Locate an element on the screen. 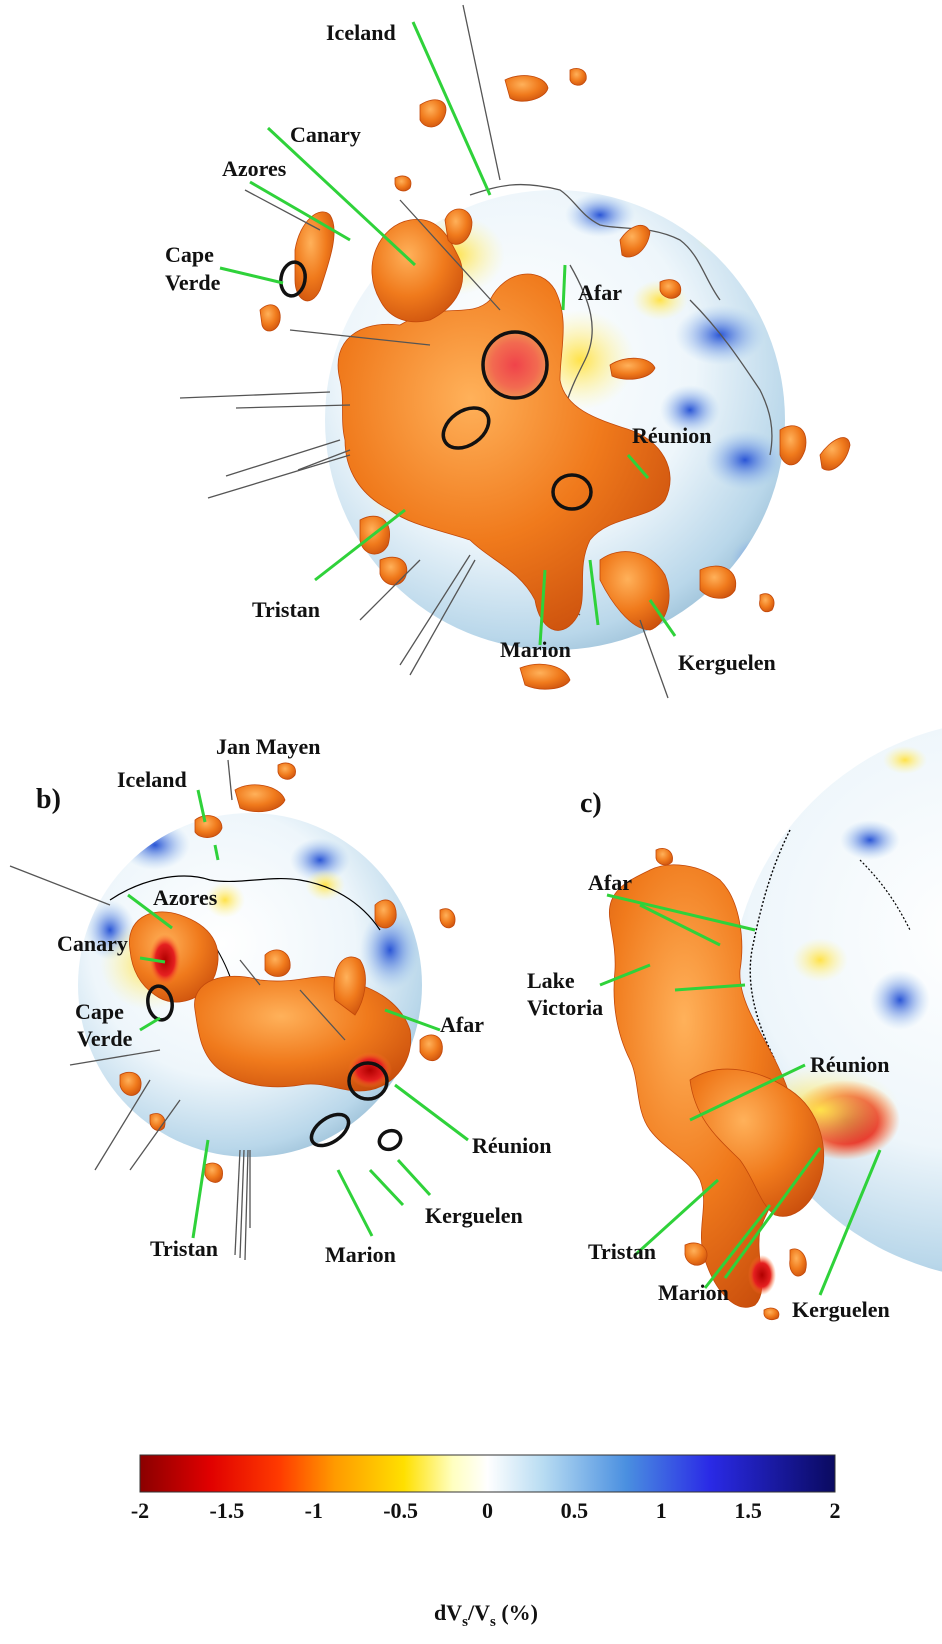 The width and height of the screenshot is (942, 1644). gray-lines-b is located at coordinates (177, 1010).